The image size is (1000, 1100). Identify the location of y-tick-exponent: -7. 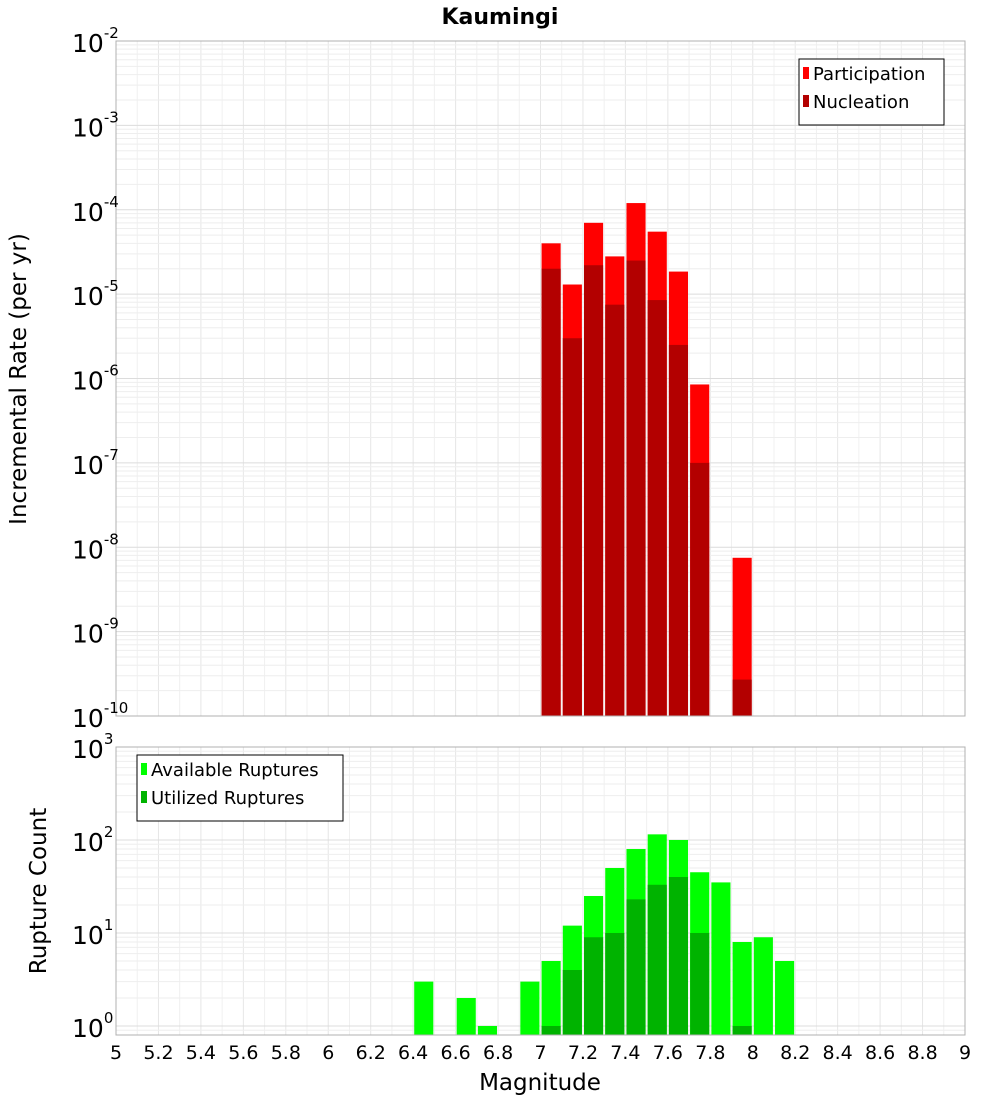
(111, 455).